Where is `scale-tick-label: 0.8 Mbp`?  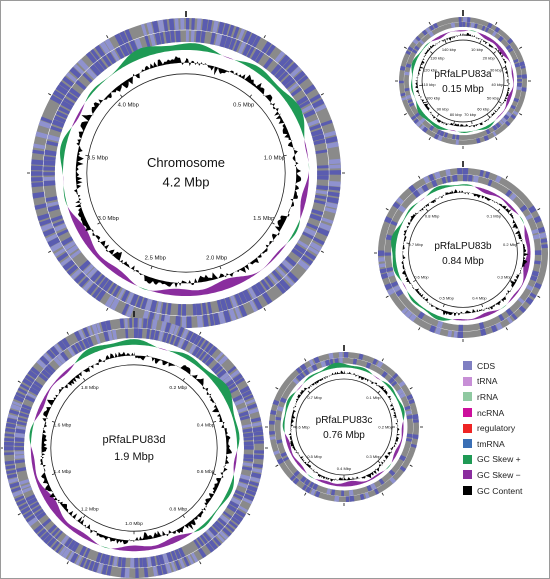
scale-tick-label: 0.8 Mbp is located at coordinates (432, 216).